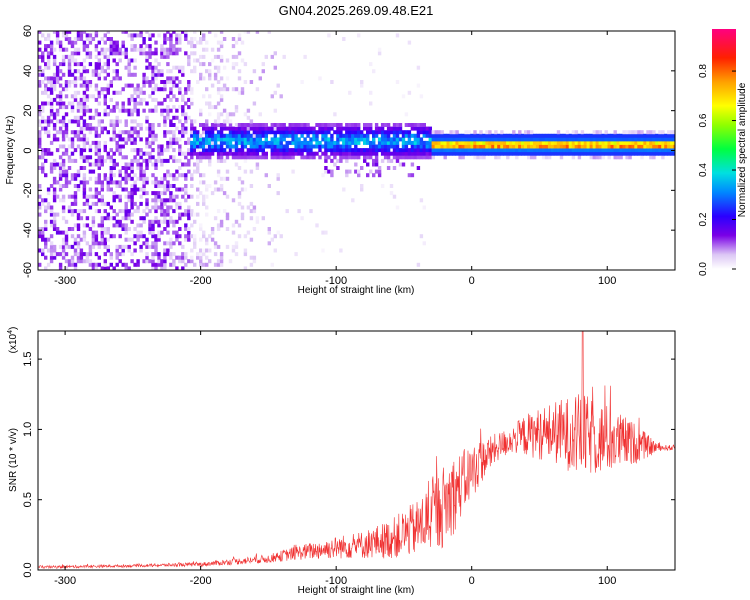 The height and width of the screenshot is (600, 750). Describe the element at coordinates (724, 149) in the screenshot. I see `colorbar-gradient` at that location.